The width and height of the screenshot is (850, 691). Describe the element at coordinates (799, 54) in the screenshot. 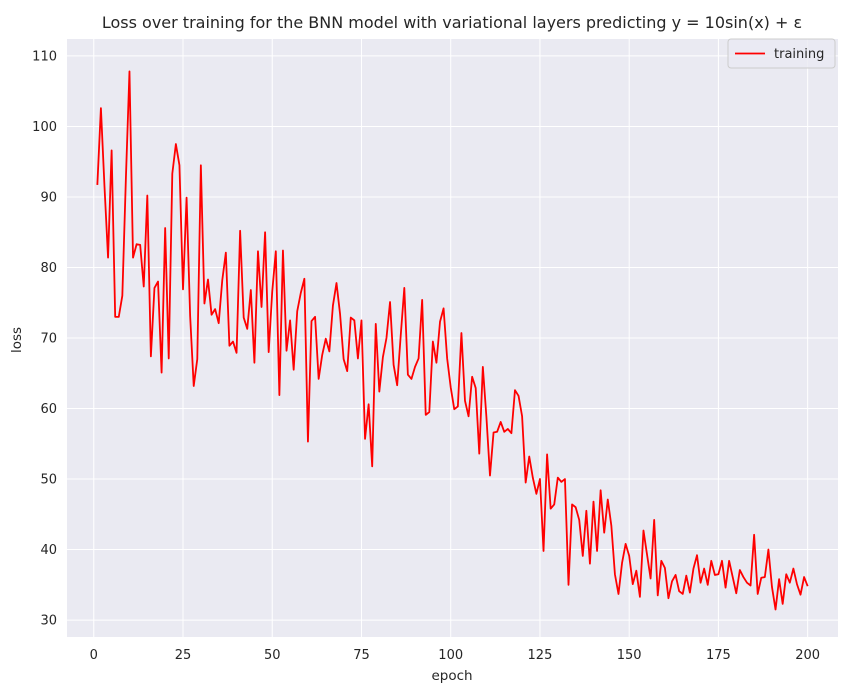

I see `legend-label-training: training` at that location.